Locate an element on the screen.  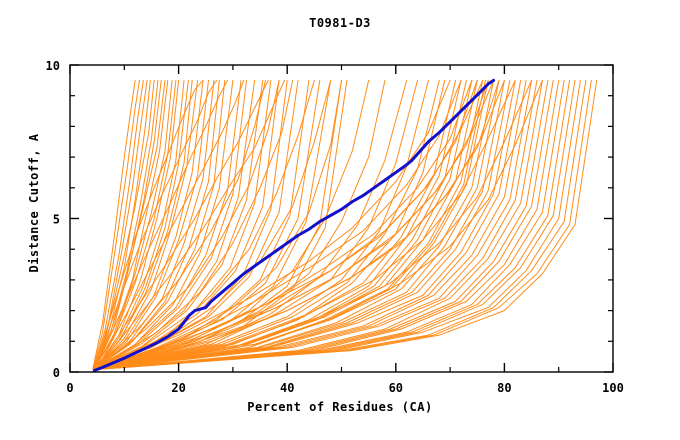
x-tick-label: 40 is located at coordinates (287, 388).